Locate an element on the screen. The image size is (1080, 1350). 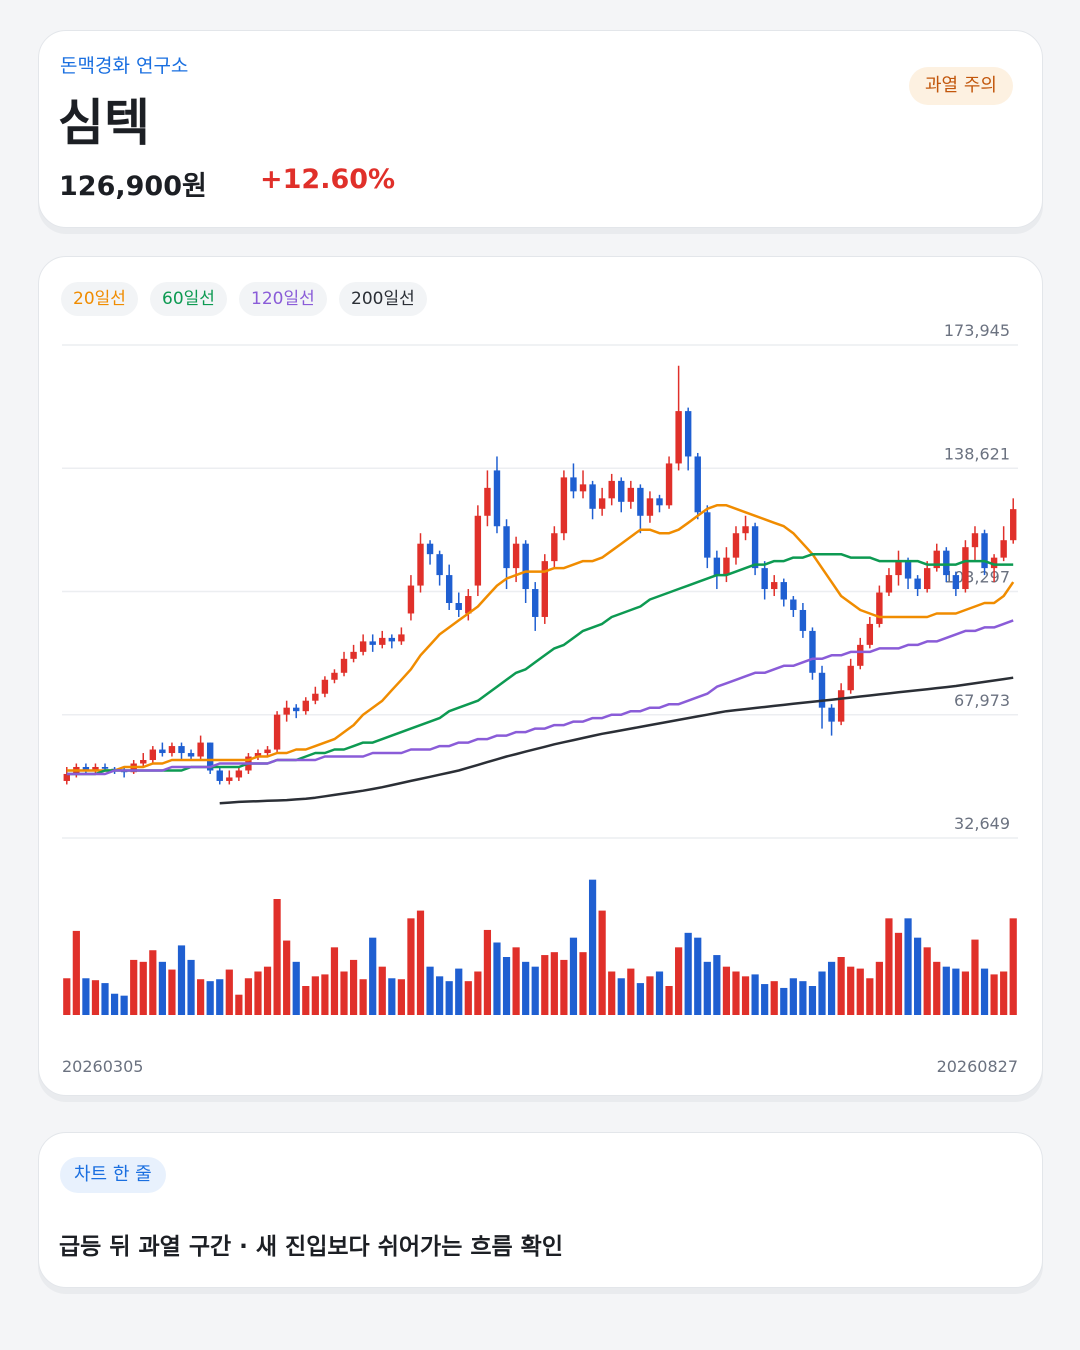
x-end-label: 20260827 is located at coordinates (977, 1066).